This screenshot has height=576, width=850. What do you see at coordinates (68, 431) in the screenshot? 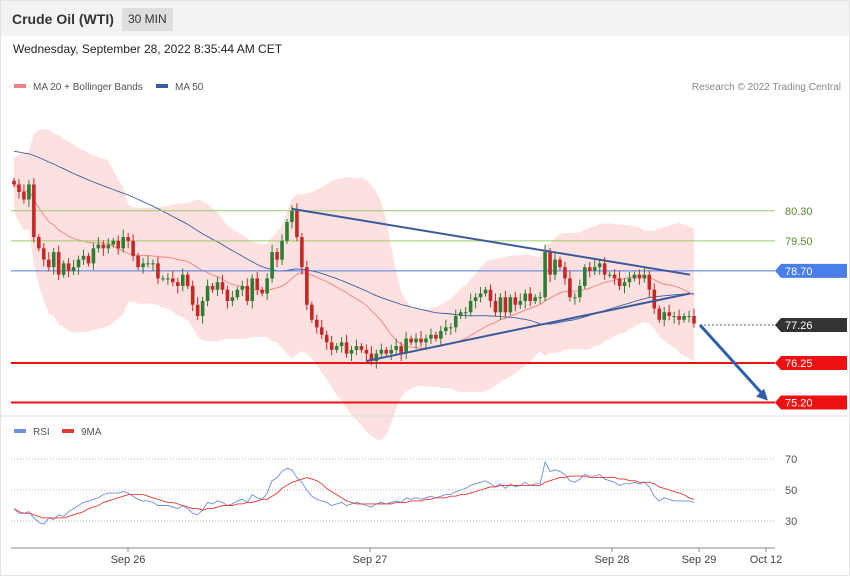
I see `rsi-ma-legend-swatch` at bounding box center [68, 431].